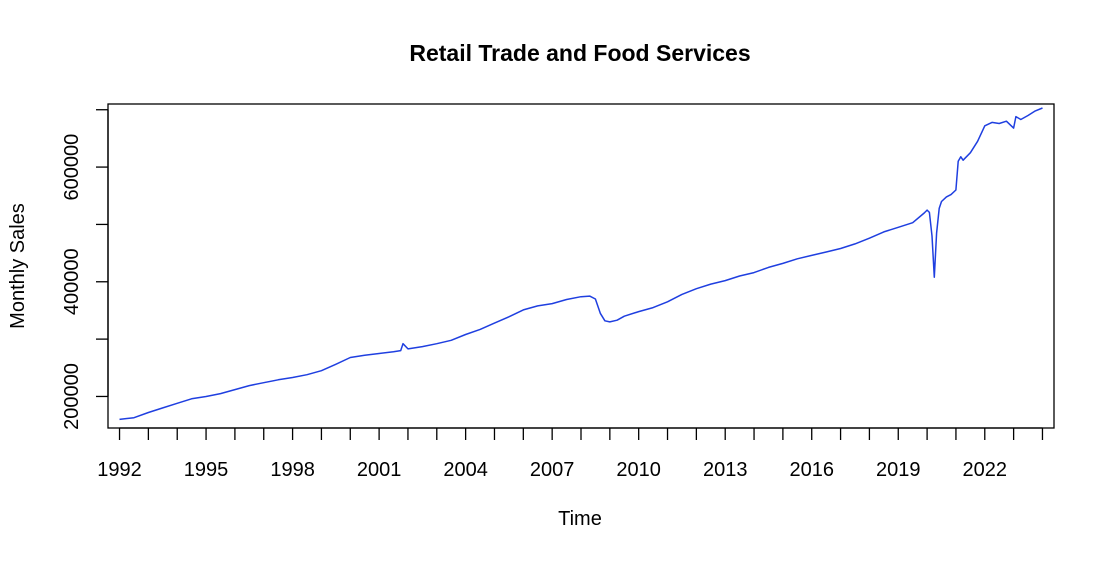 The height and width of the screenshot is (562, 1112). What do you see at coordinates (119, 470) in the screenshot?
I see `x-tick-label: 1992` at bounding box center [119, 470].